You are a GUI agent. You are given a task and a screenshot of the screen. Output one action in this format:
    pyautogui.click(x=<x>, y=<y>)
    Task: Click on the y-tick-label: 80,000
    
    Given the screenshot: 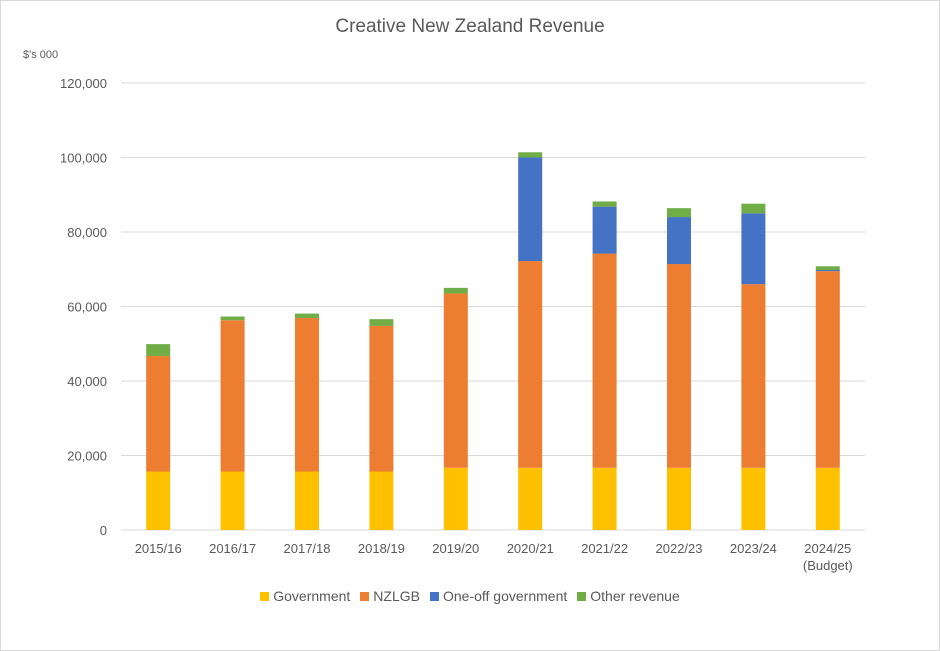 What is the action you would take?
    pyautogui.click(x=87, y=232)
    